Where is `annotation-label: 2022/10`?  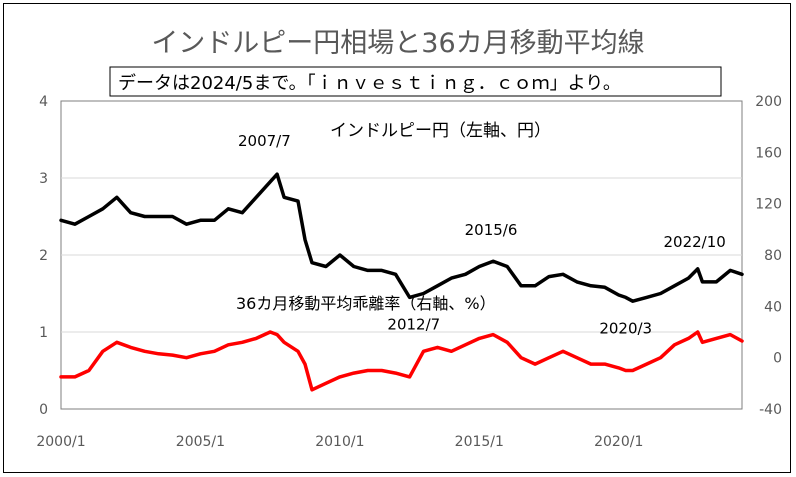
annotation-label: 2022/10 is located at coordinates (694, 242).